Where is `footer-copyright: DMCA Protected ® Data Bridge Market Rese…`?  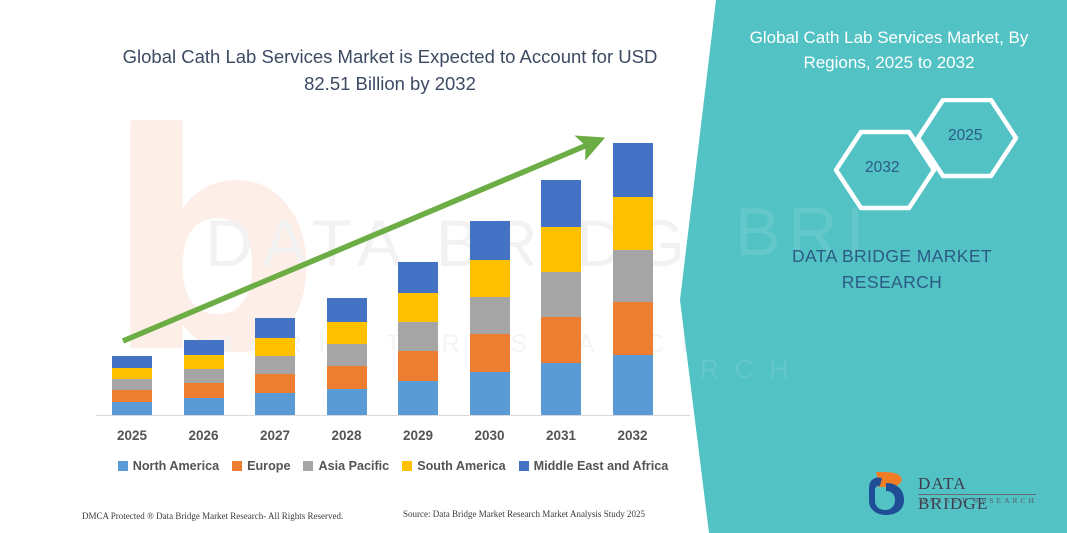
footer-copyright: DMCA Protected ® Data Bridge Market Rese… is located at coordinates (213, 516).